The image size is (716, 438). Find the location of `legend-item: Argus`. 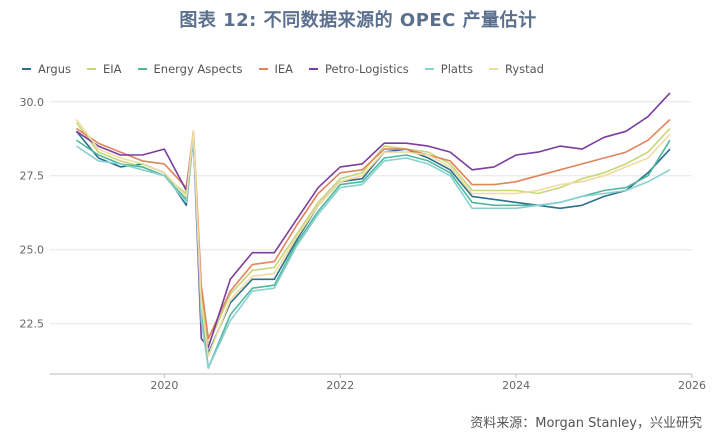

legend-item: Argus is located at coordinates (46, 69).